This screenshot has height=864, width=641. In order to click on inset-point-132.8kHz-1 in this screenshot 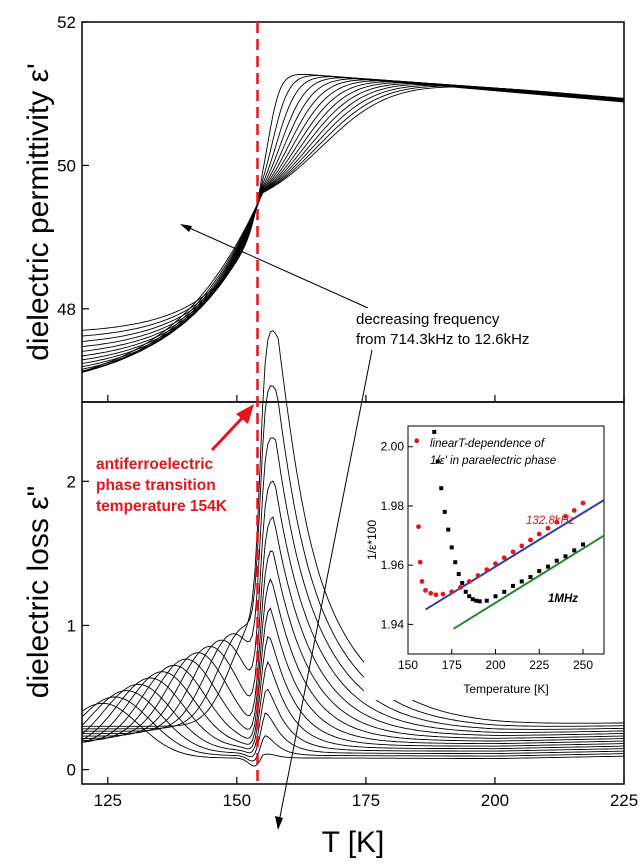, I will do `click(418, 527)`.